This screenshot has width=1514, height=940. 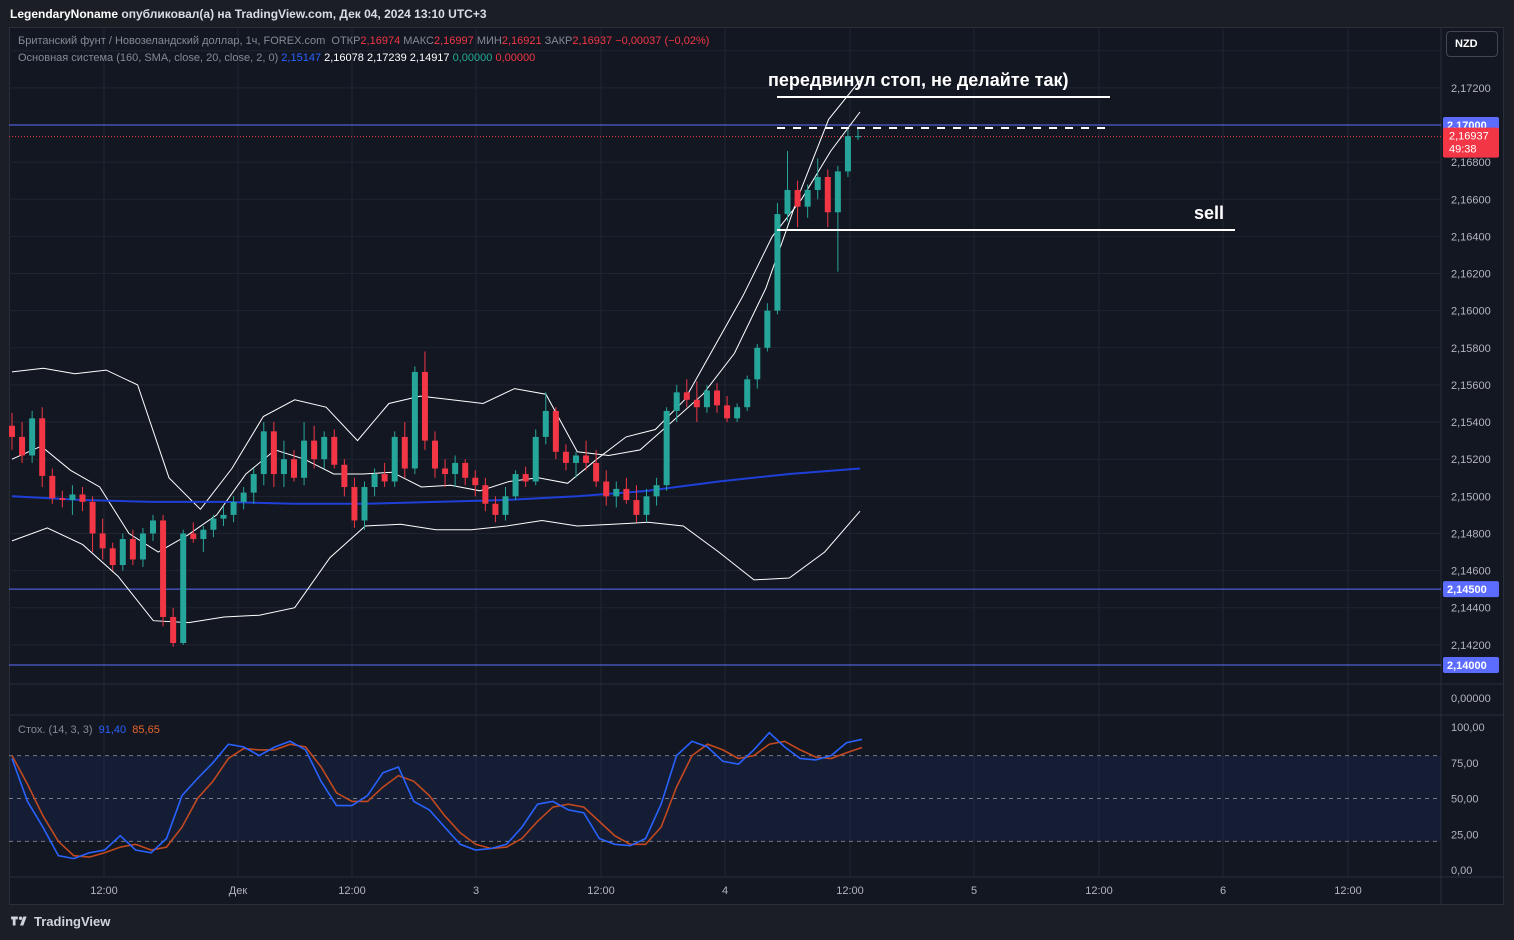 What do you see at coordinates (1471, 699) in the screenshot?
I see `y-tick-label: 0,00000` at bounding box center [1471, 699].